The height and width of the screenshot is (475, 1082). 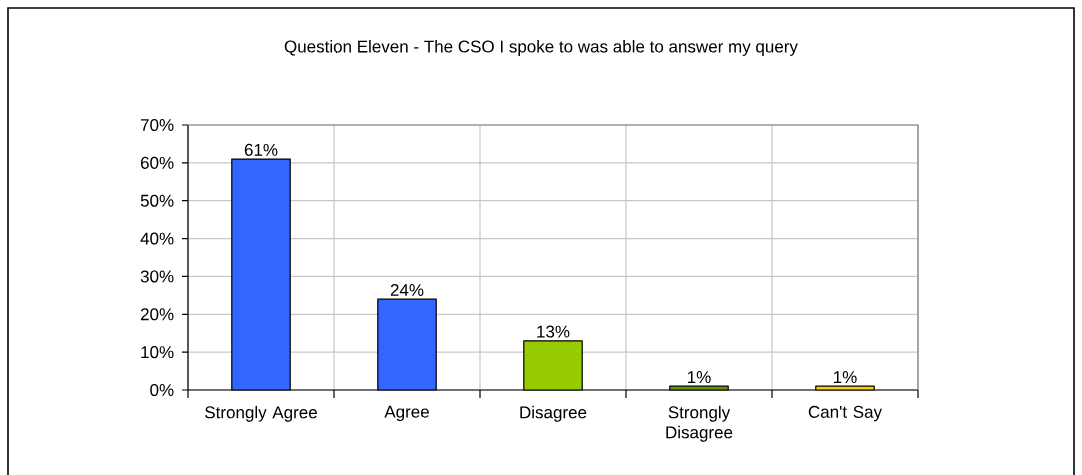 What do you see at coordinates (157, 125) in the screenshot?
I see `y-tick-label: 70%` at bounding box center [157, 125].